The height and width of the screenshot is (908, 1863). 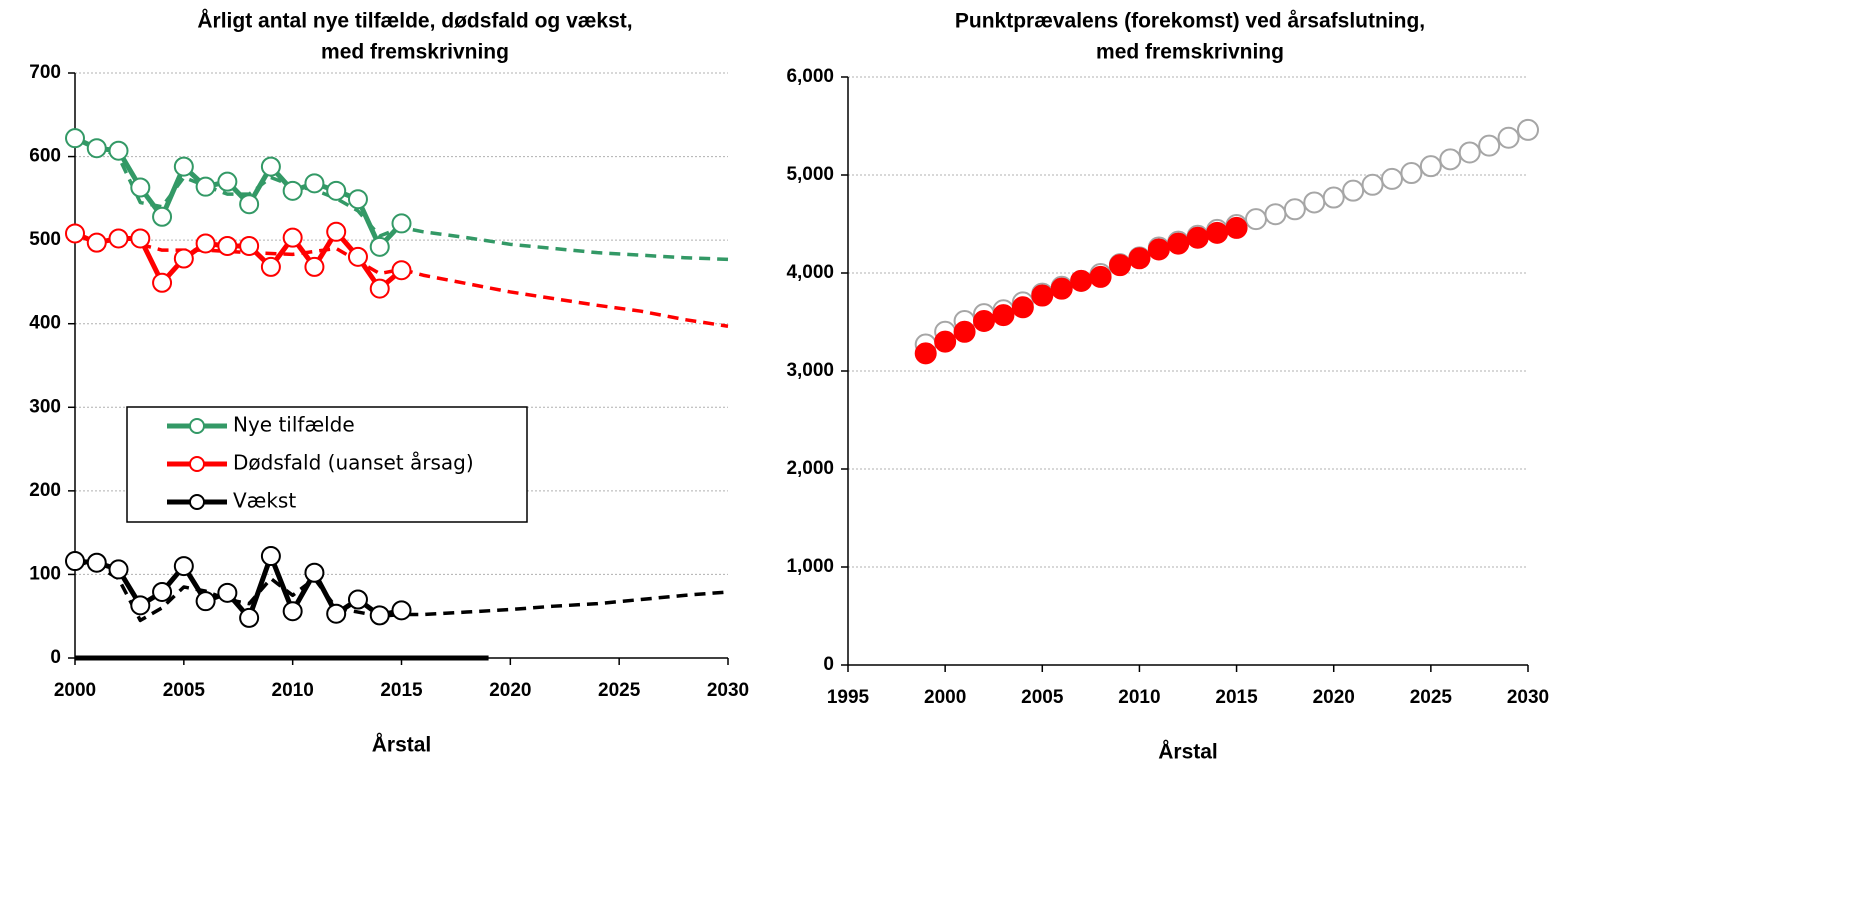 I want to click on x-tick-label: 2010, so click(x=1139, y=697).